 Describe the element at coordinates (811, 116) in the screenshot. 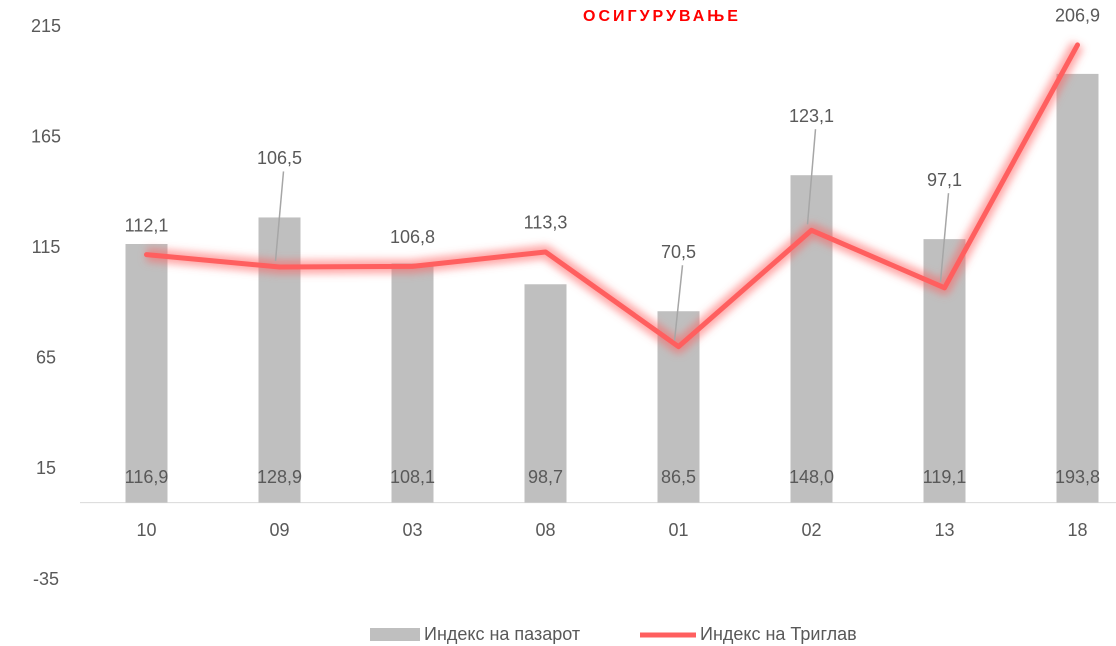

I see `line-value-label: 123,1` at that location.